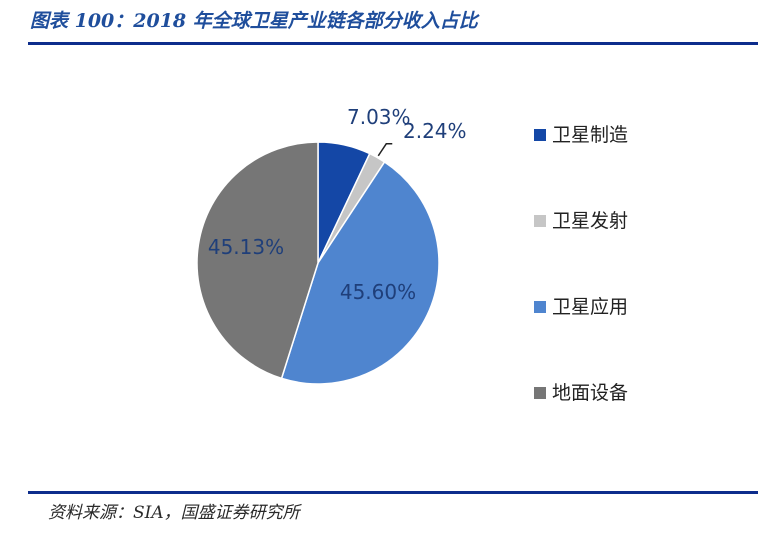 The image size is (780, 540). Describe the element at coordinates (581, 337) in the screenshot. I see `legend-item-satellite-application: 卫星应用` at that location.